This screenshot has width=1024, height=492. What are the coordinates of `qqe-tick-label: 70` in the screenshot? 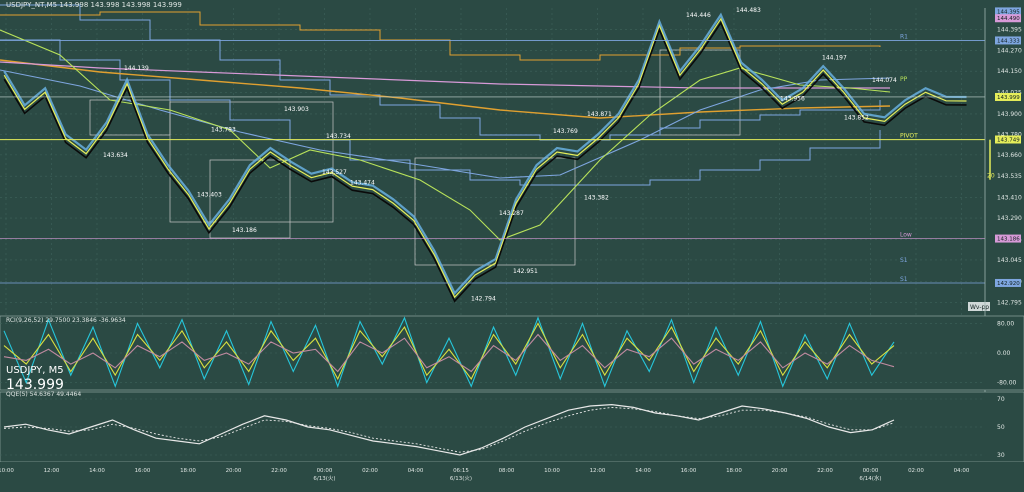 It's located at (1001, 399).